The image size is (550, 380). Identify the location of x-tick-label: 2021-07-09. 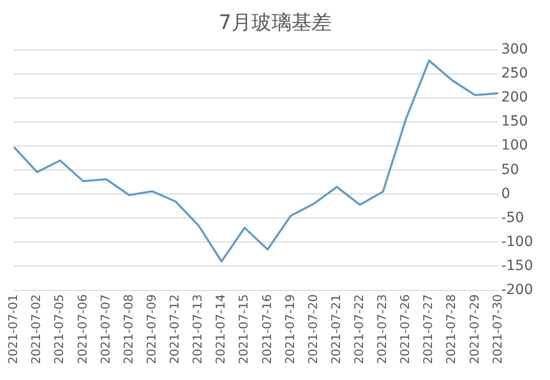
(151, 329).